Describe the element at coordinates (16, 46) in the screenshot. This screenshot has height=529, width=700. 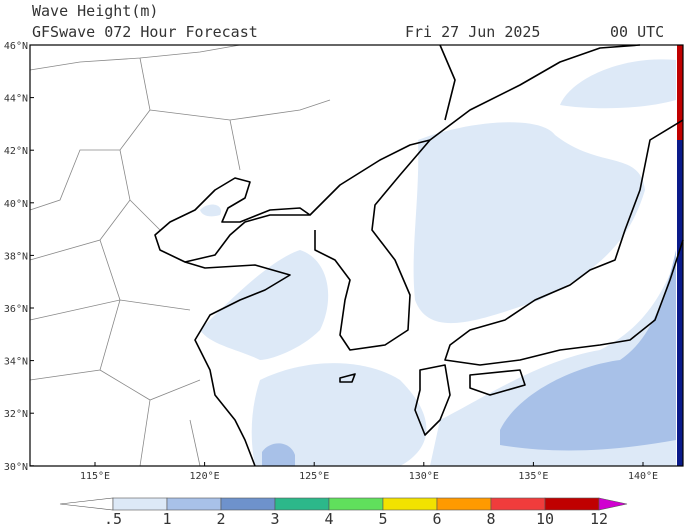
I see `lat-label: 46°N` at that location.